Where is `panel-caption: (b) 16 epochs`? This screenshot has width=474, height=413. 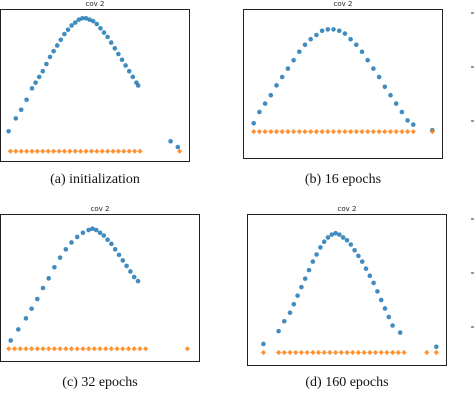
panel-caption: (b) 16 epochs is located at coordinates (343, 179).